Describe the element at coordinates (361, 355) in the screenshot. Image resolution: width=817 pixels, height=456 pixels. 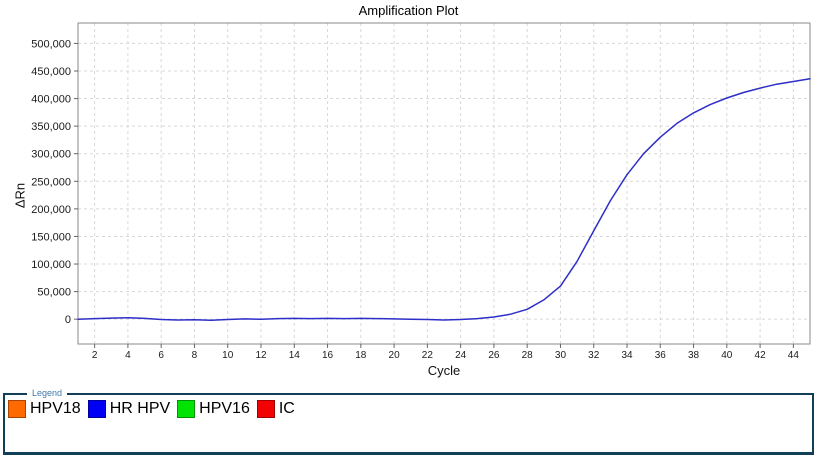
I see `x-tick-label: 18` at that location.